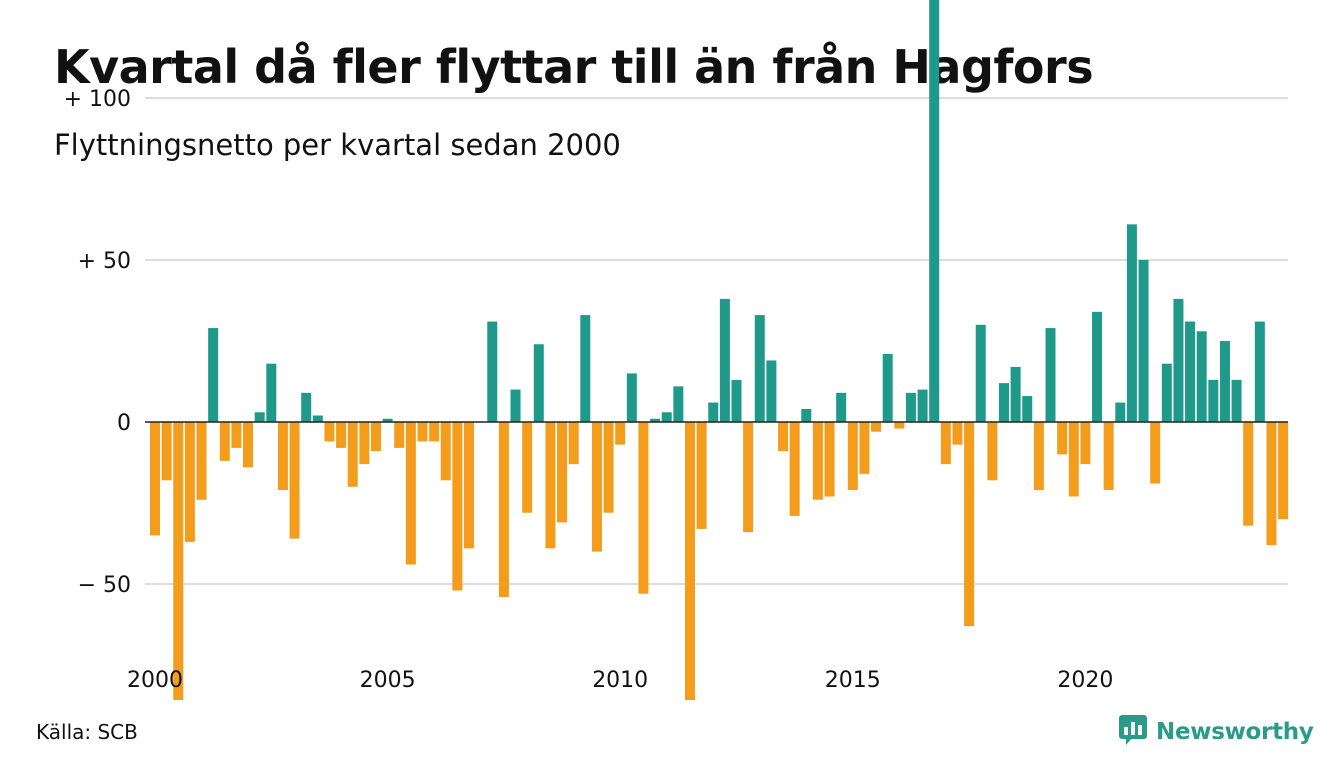  Describe the element at coordinates (388, 680) in the screenshot. I see `x-tick-label: 2005` at that location.